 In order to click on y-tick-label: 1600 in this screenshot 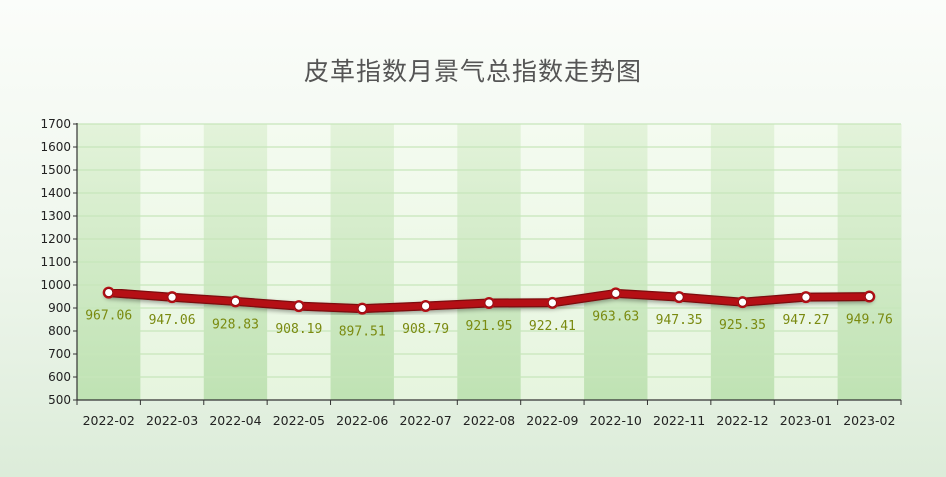, I will do `click(55, 147)`.